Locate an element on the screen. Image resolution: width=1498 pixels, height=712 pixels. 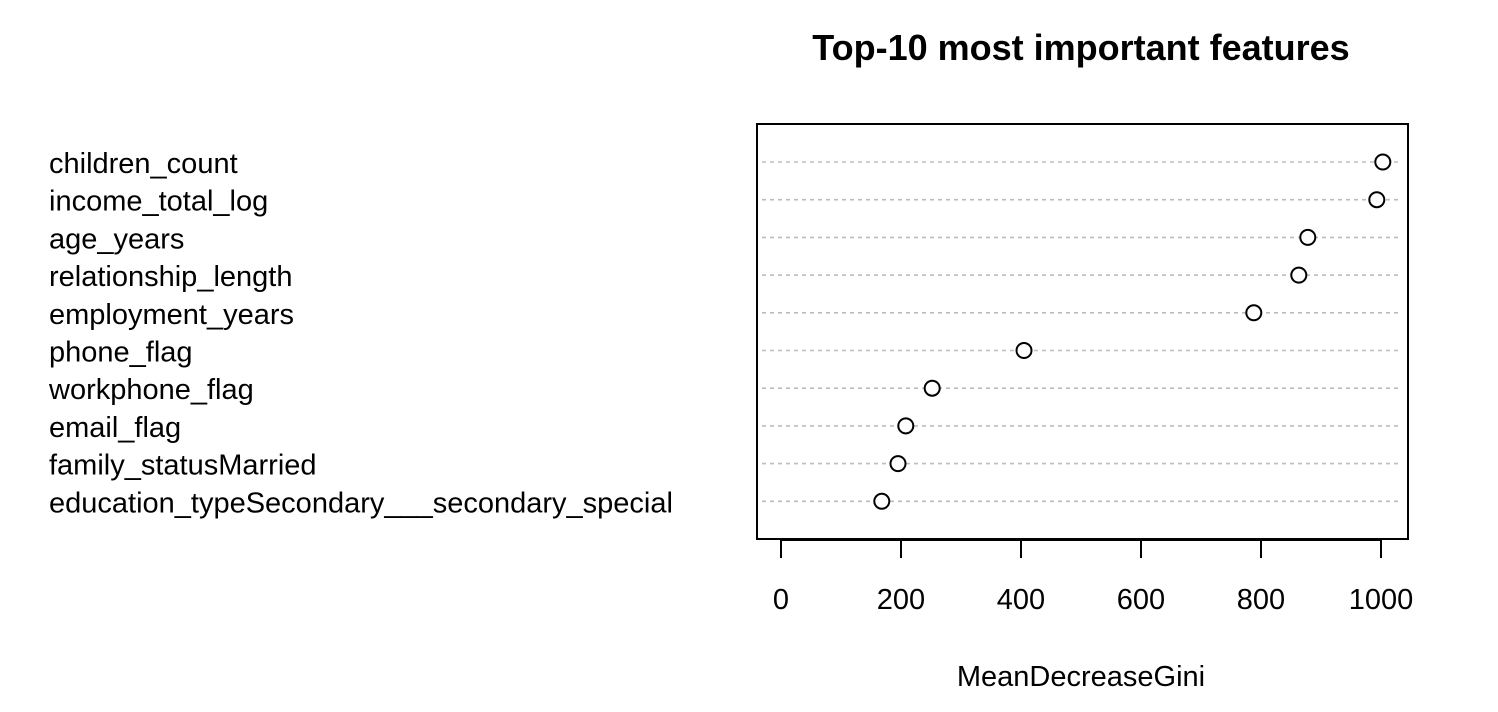
category-label: workphone_flag is located at coordinates (151, 390).